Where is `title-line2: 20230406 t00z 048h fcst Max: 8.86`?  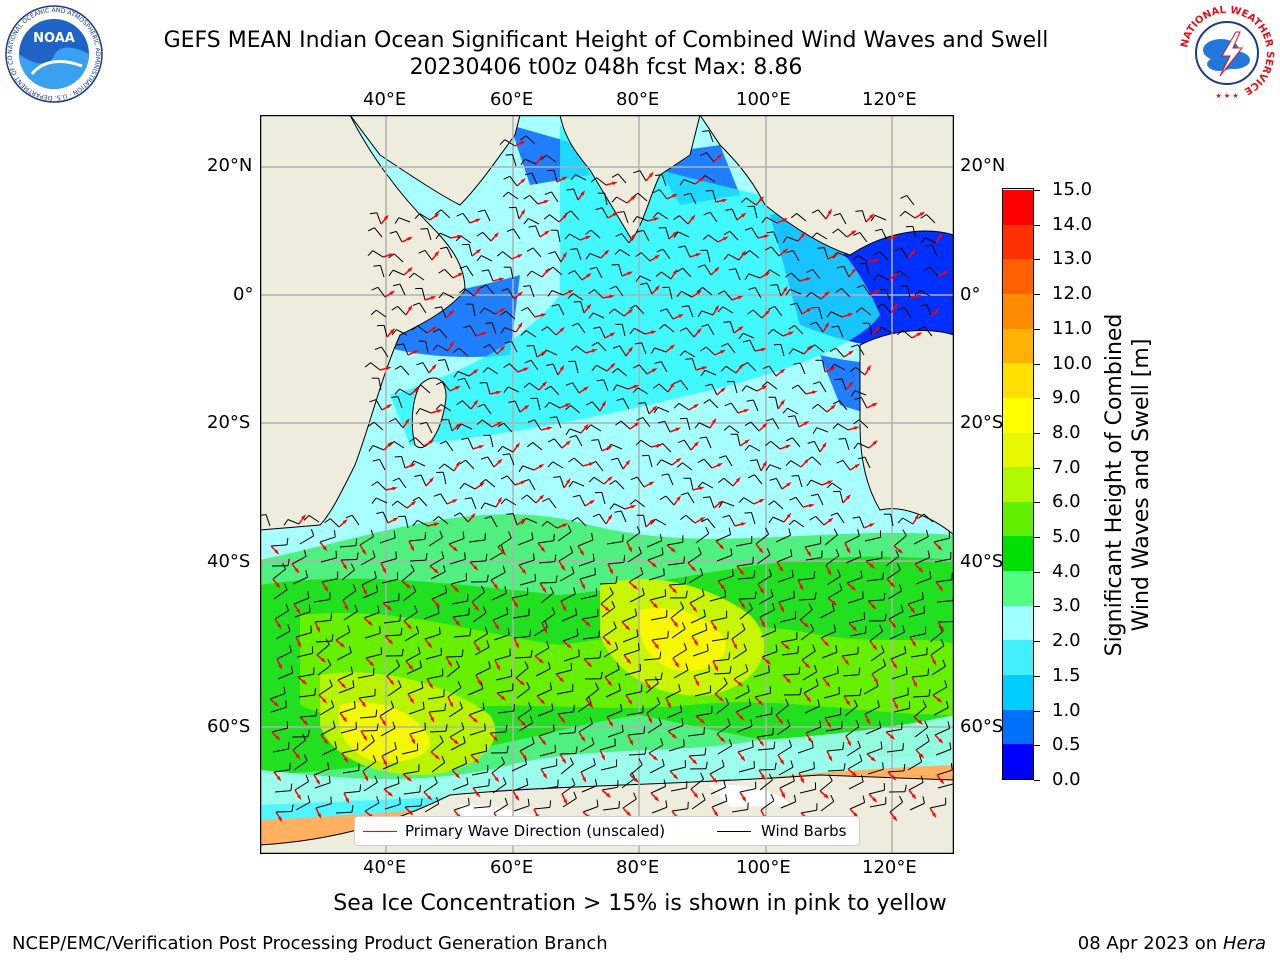
title-line2: 20230406 t00z 048h fcst Max: 8.86 is located at coordinates (606, 67).